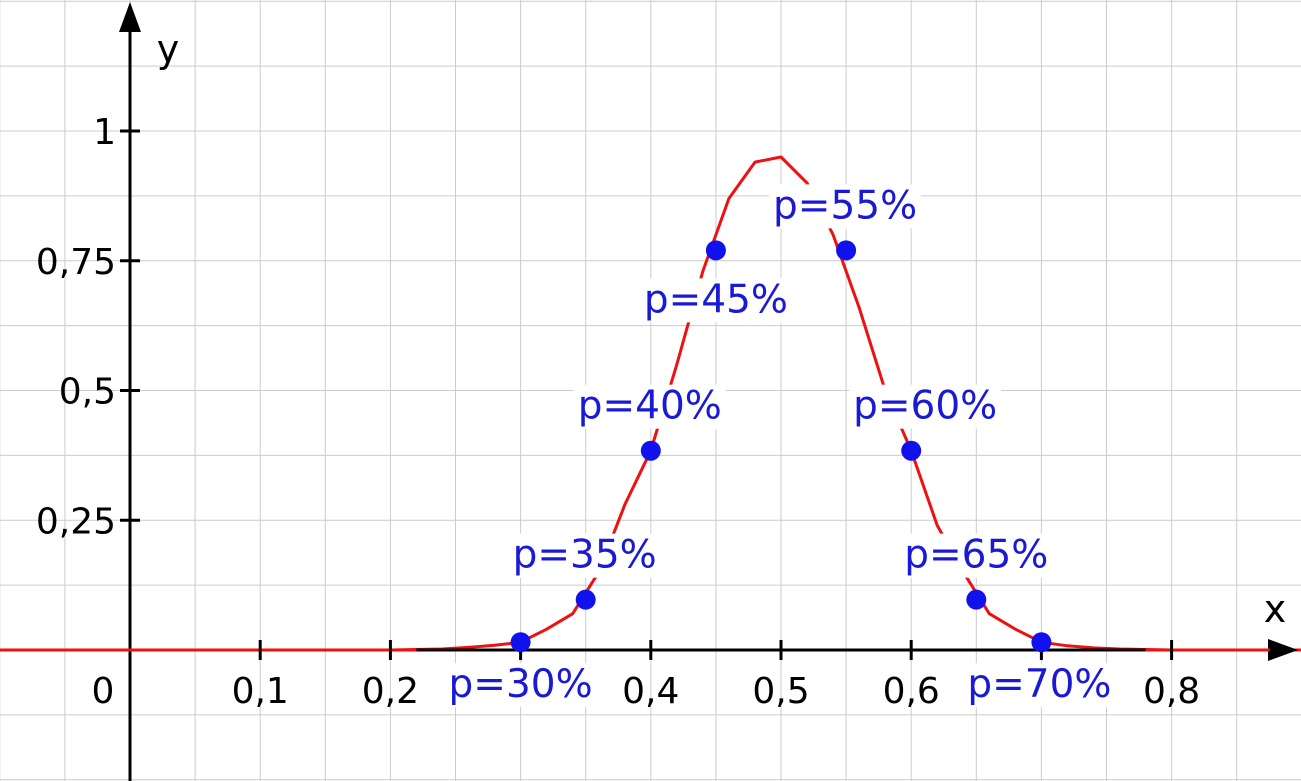 The width and height of the screenshot is (1301, 781). I want to click on point-label-group: p=65%, so click(976, 555).